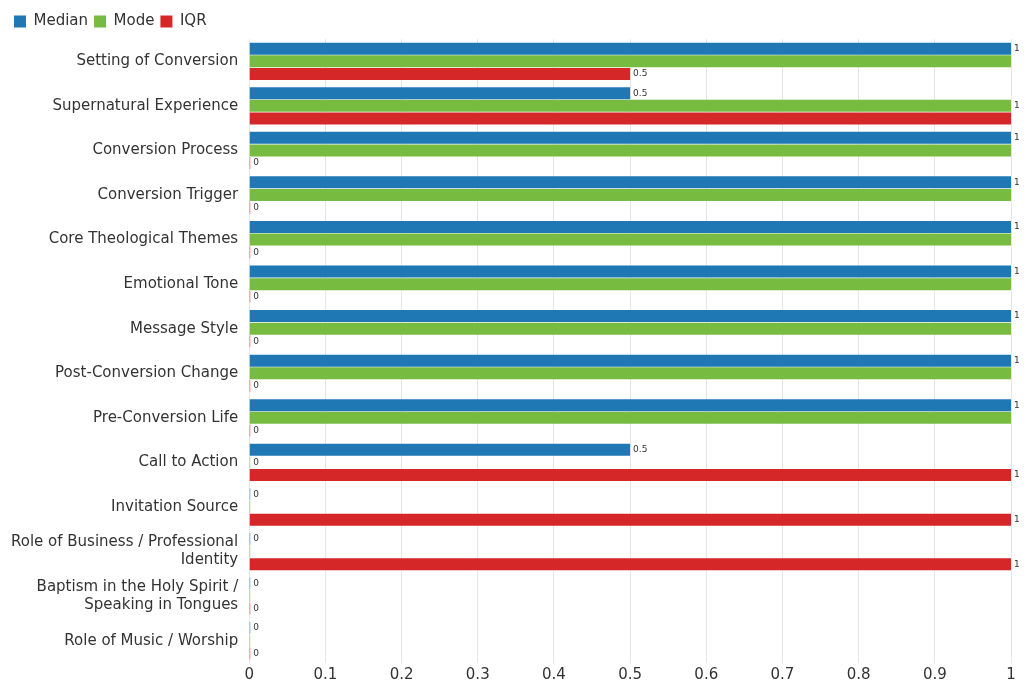  I want to click on x-tick-label: 0.2, so click(401, 673).